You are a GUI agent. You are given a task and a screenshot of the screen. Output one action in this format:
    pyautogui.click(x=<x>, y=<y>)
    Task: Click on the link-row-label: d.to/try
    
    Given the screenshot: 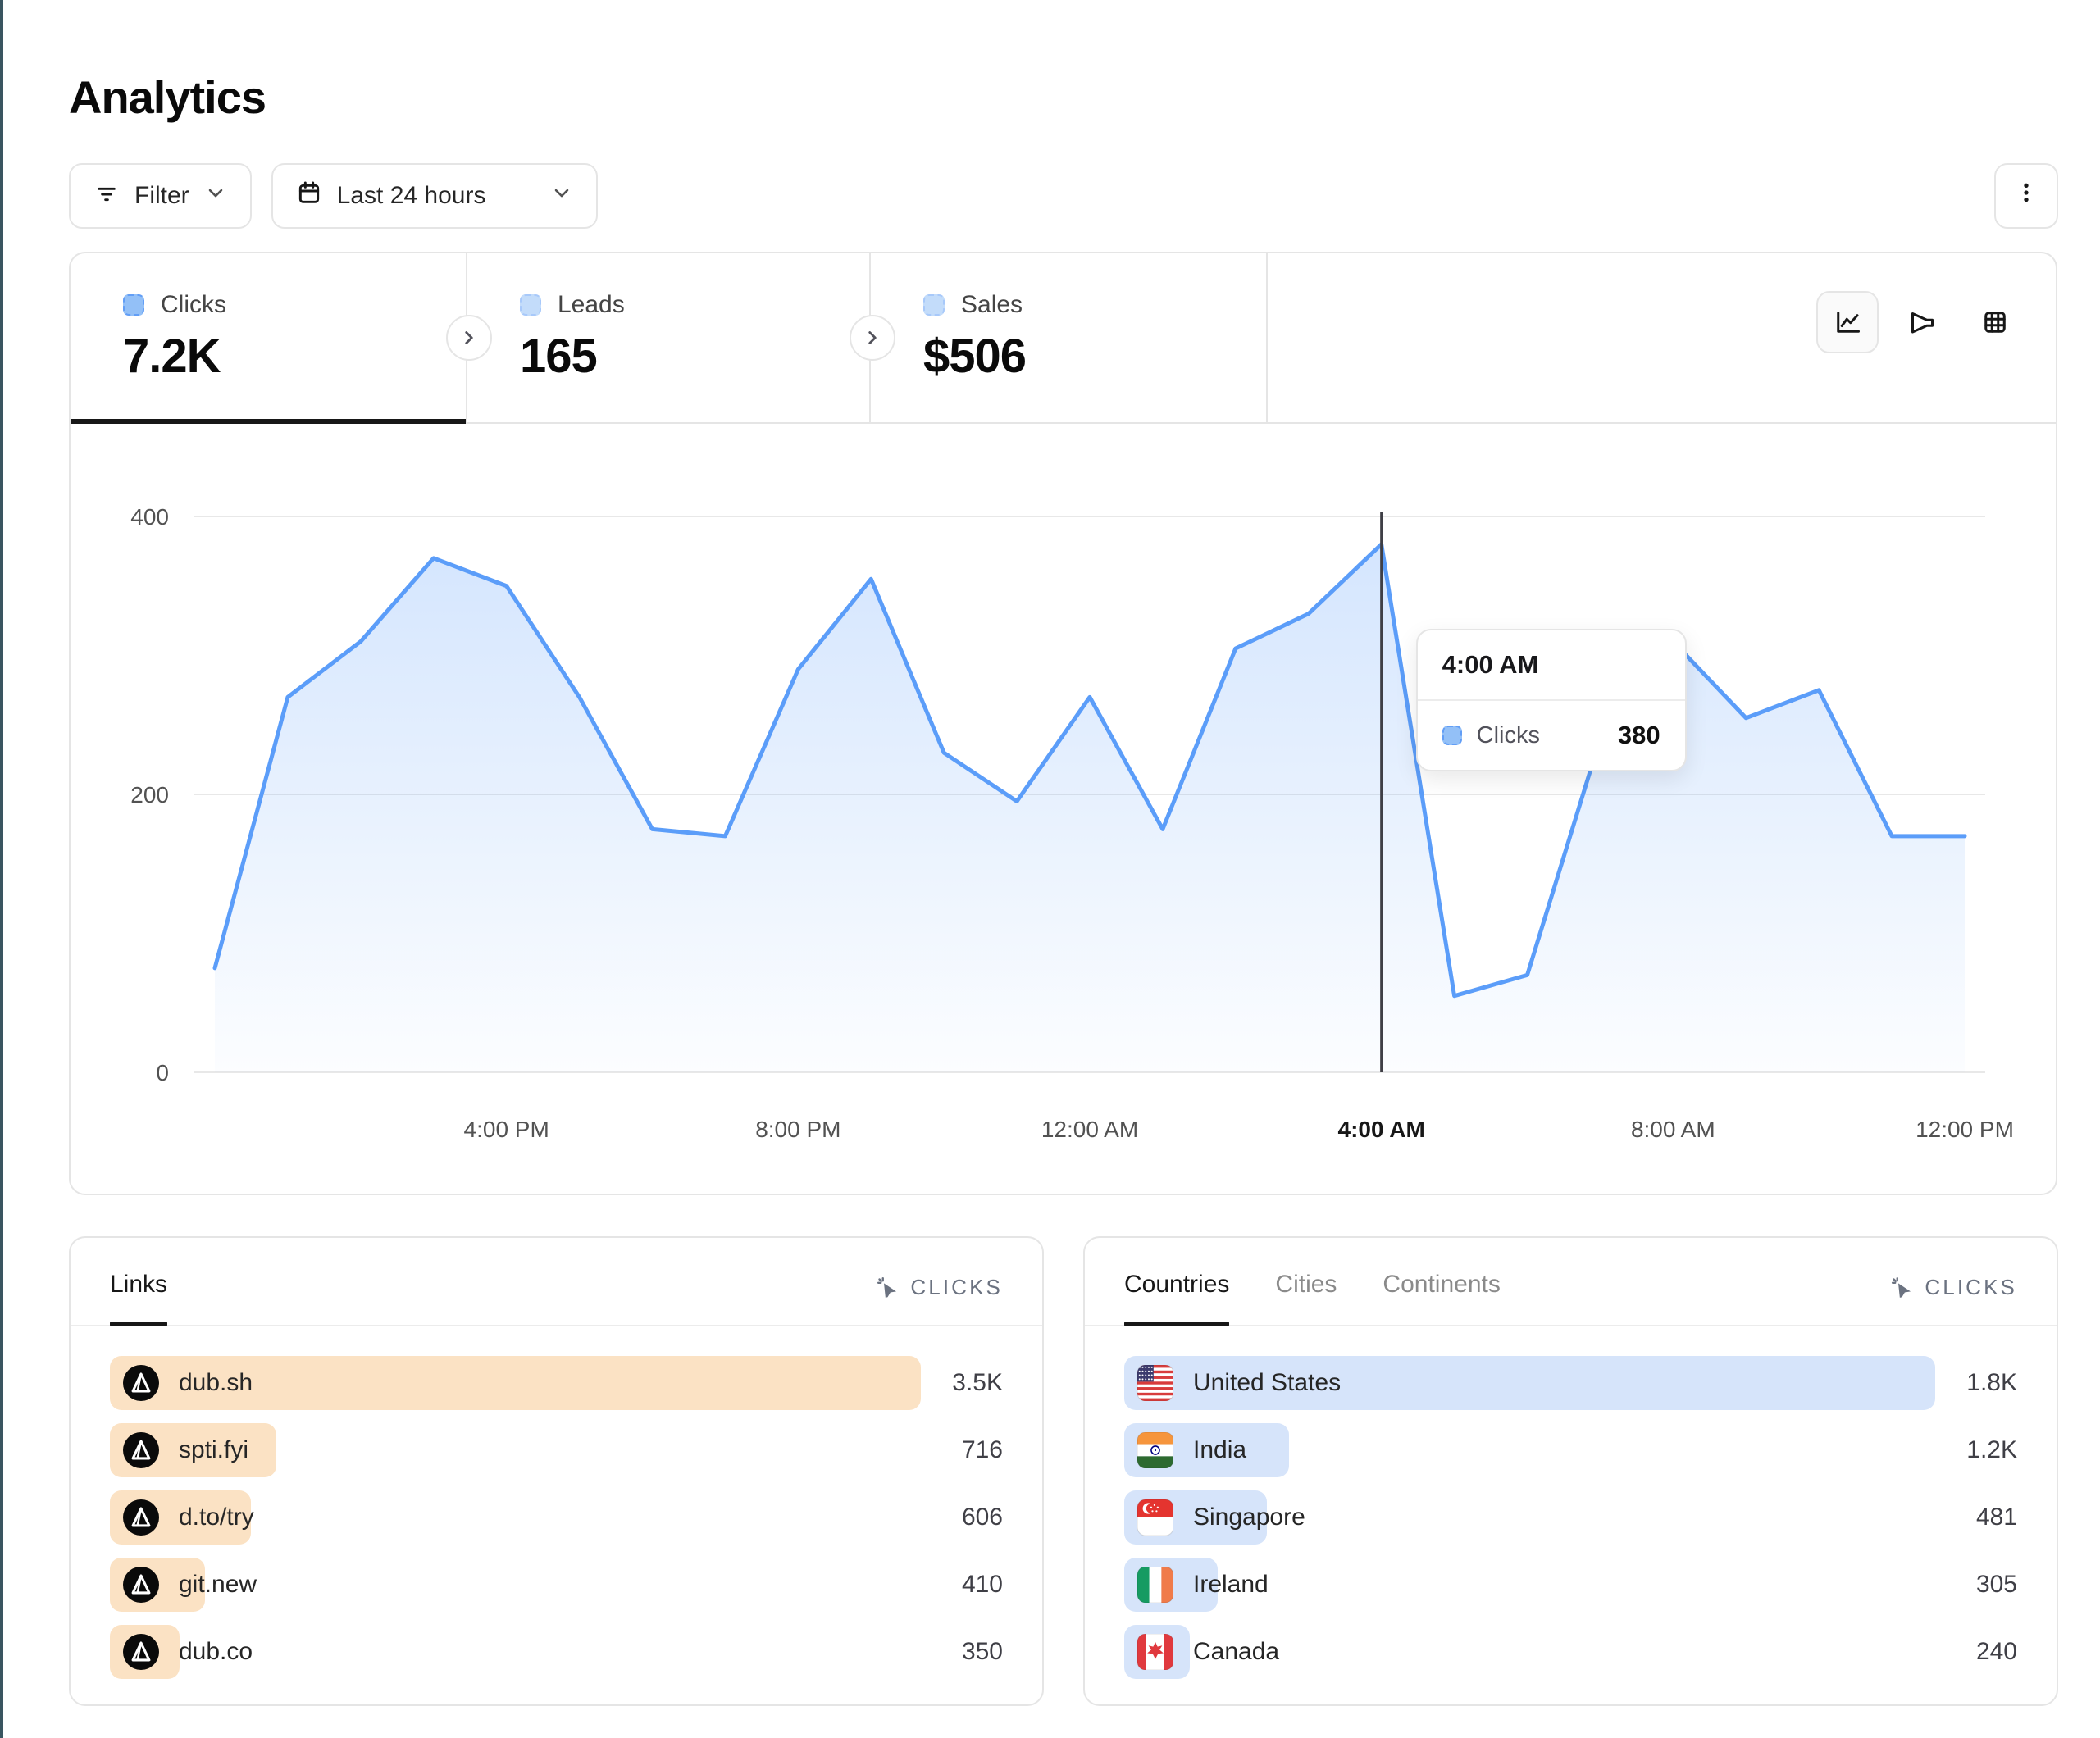 What is the action you would take?
    pyautogui.click(x=216, y=1517)
    